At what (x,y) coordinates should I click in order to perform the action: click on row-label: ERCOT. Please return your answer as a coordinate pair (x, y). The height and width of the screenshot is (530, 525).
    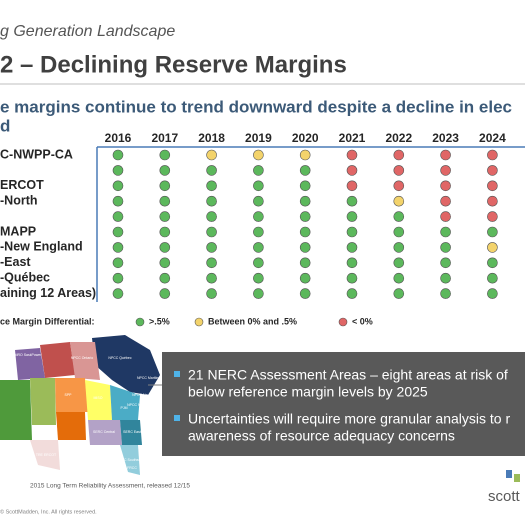
    Looking at the image, I should click on (22, 185).